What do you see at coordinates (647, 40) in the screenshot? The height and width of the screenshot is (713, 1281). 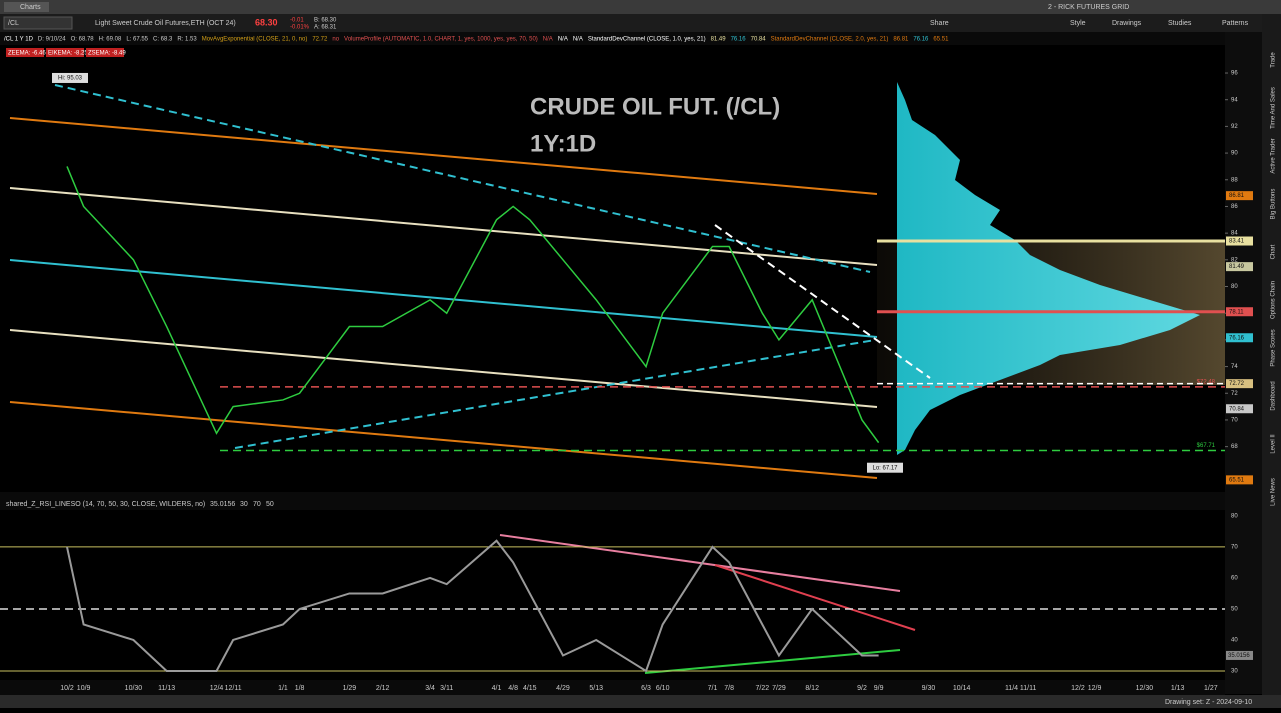 I see `study-item: StandardDevChannel (CLOSE, 1.0, yes, 21)` at bounding box center [647, 40].